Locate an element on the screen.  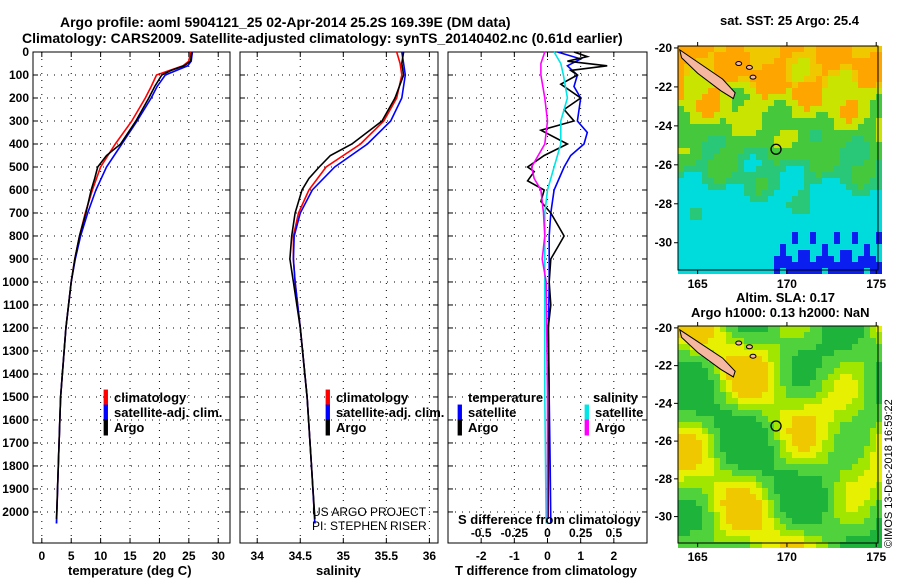
x-tick-label-temperature: 15 is located at coordinates (130, 556).